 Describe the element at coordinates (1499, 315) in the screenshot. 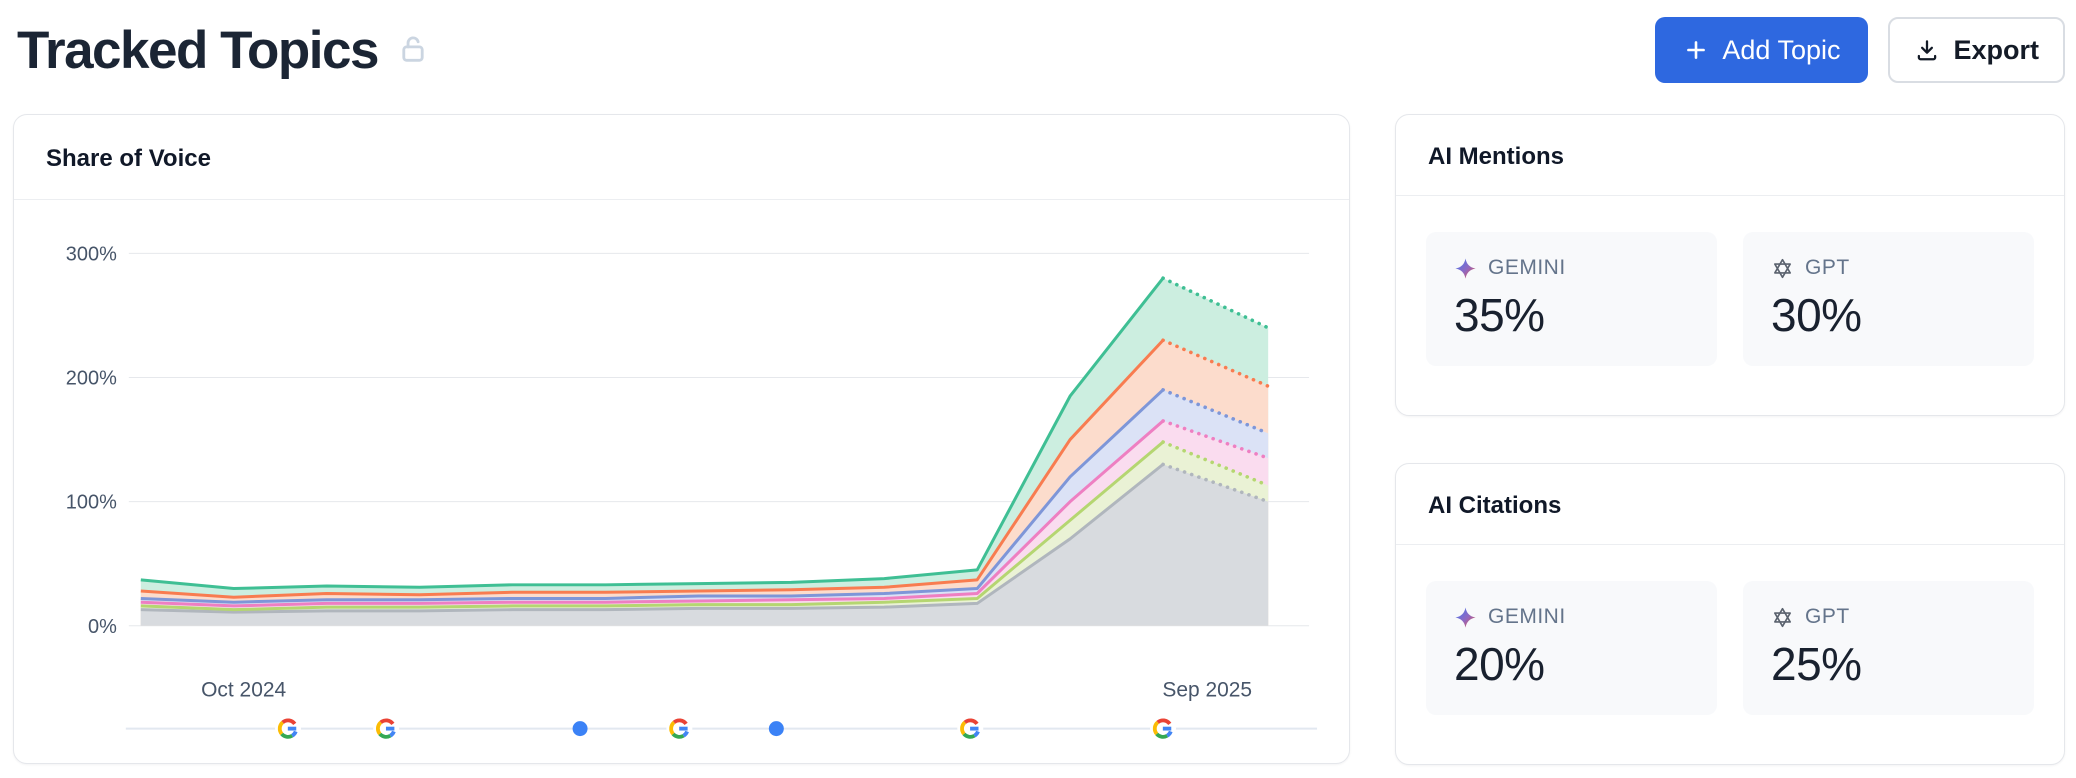

I see `ai-mentions-gemini-value: 35%` at that location.